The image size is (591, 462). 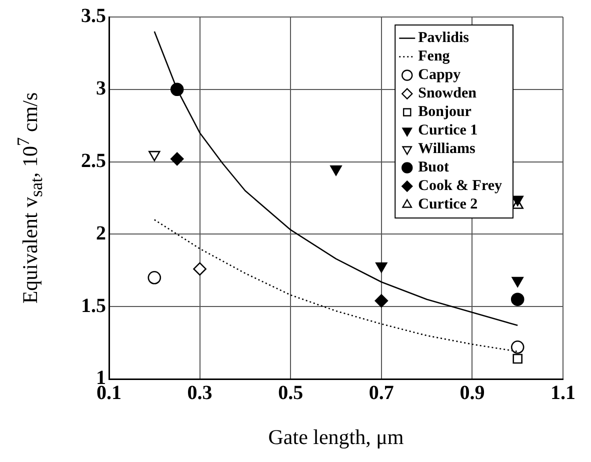 What do you see at coordinates (460, 186) in the screenshot?
I see `legend-label: Cook & Frey` at bounding box center [460, 186].